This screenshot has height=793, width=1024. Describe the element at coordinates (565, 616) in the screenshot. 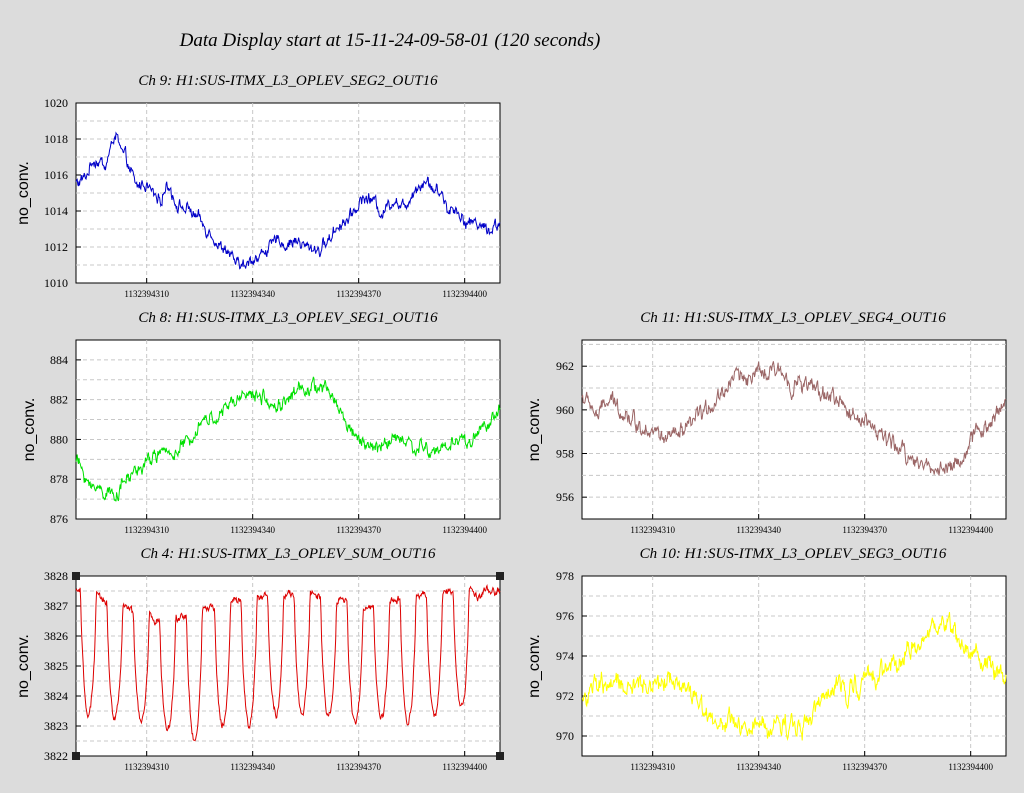

I see `y-tick-label: 976` at that location.